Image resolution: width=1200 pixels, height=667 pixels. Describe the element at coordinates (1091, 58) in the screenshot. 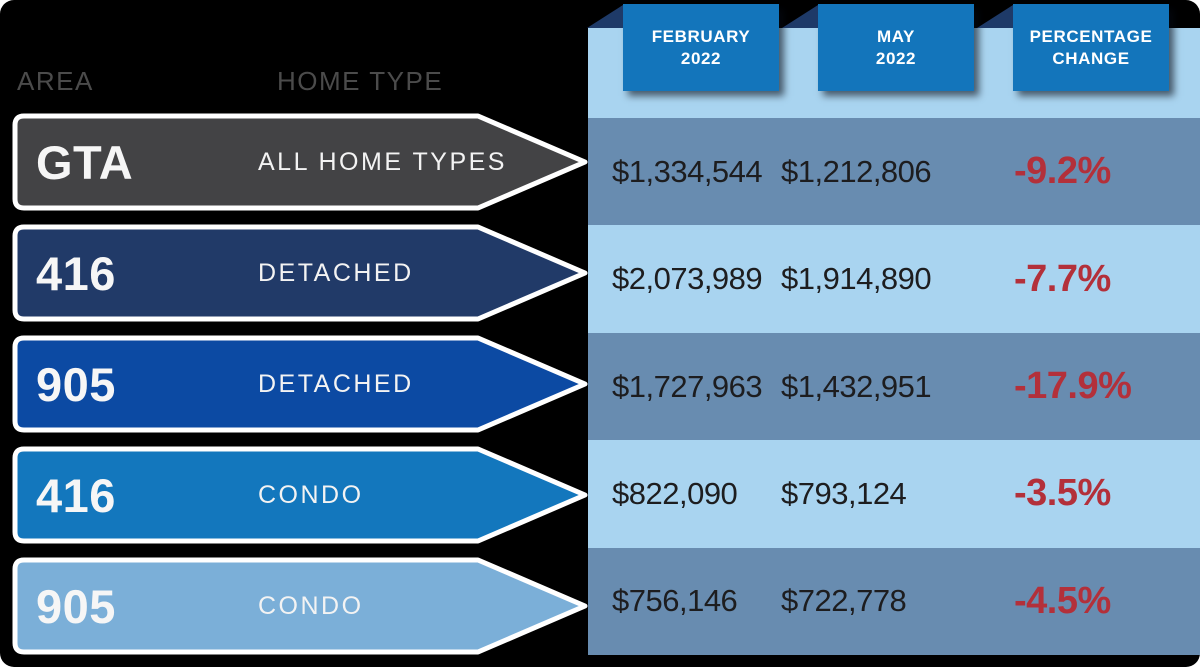

I see `column-header-line2: CHANGE` at that location.